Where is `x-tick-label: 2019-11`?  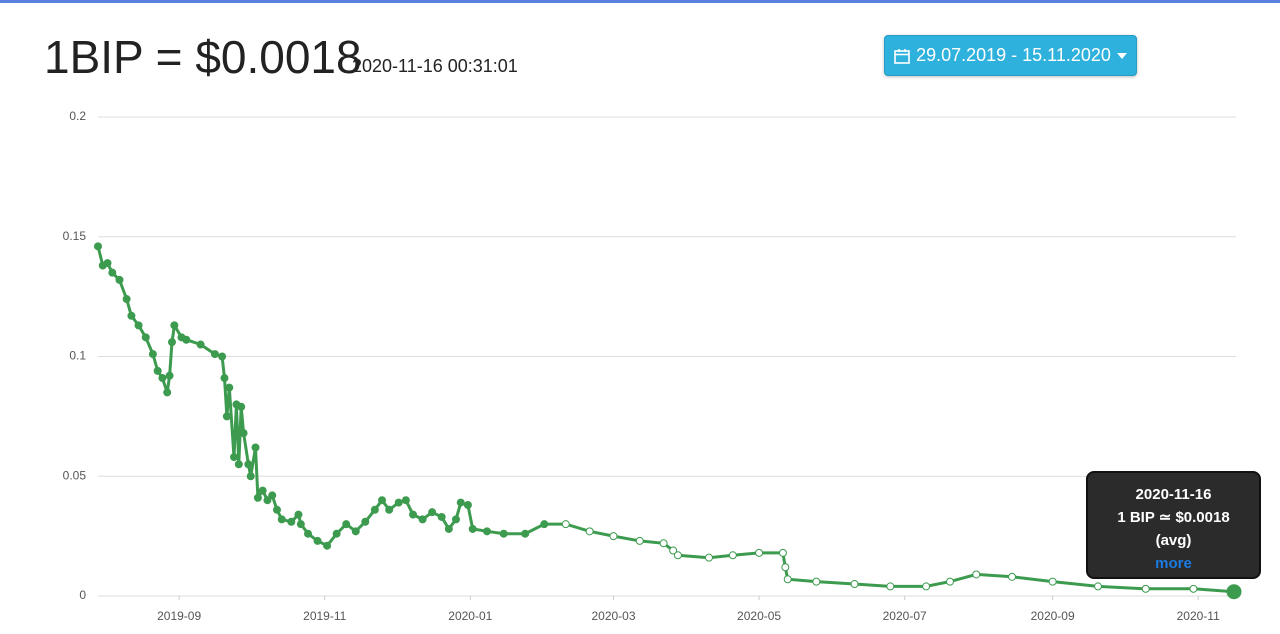
x-tick-label: 2019-11 is located at coordinates (324, 616).